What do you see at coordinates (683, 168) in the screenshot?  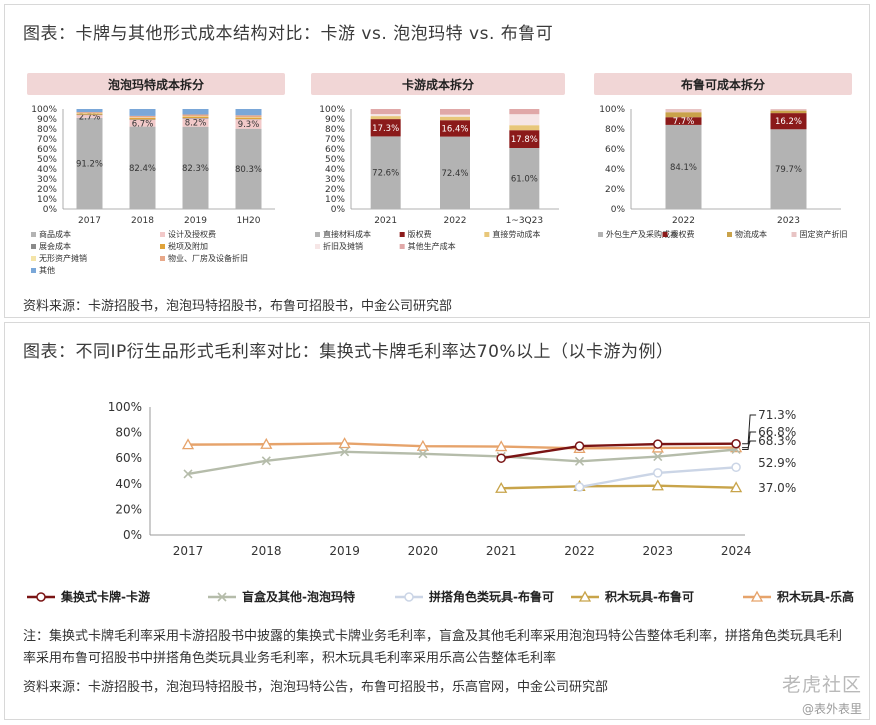 I see `bar-data-label: 84.1%` at bounding box center [683, 168].